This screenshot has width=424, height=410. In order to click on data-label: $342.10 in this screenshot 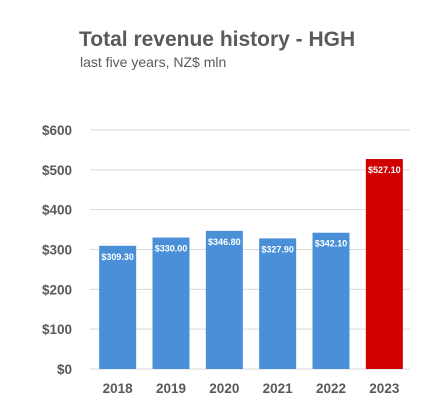, I will do `click(331, 244)`.